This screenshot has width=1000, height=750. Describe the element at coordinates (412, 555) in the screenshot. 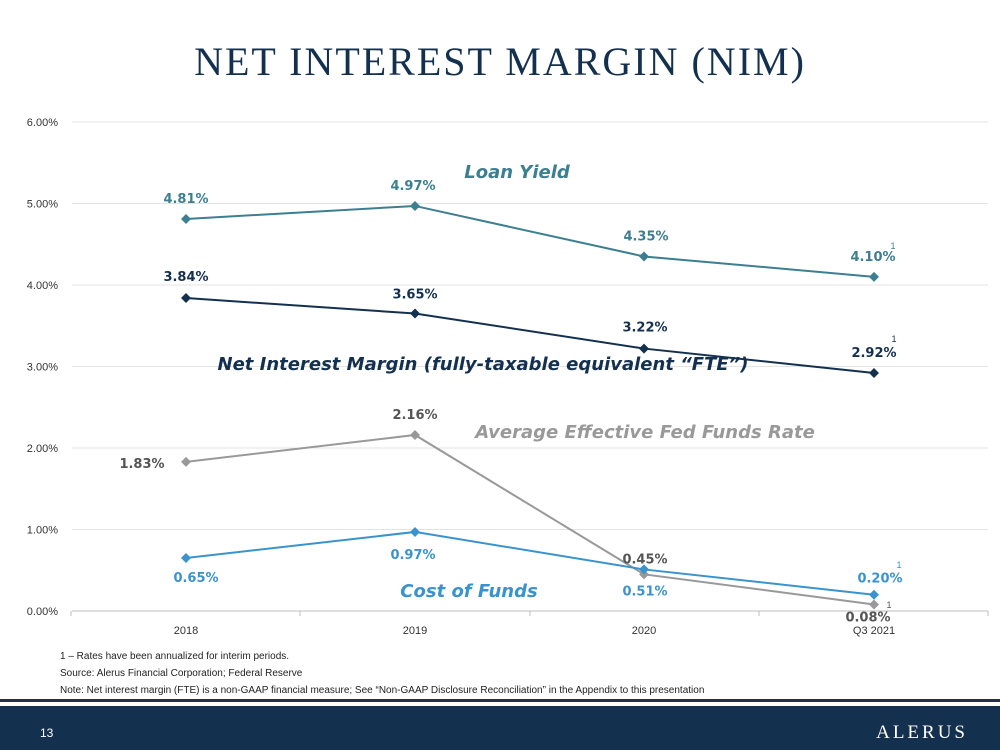

I see `data-label: 0.97%` at that location.